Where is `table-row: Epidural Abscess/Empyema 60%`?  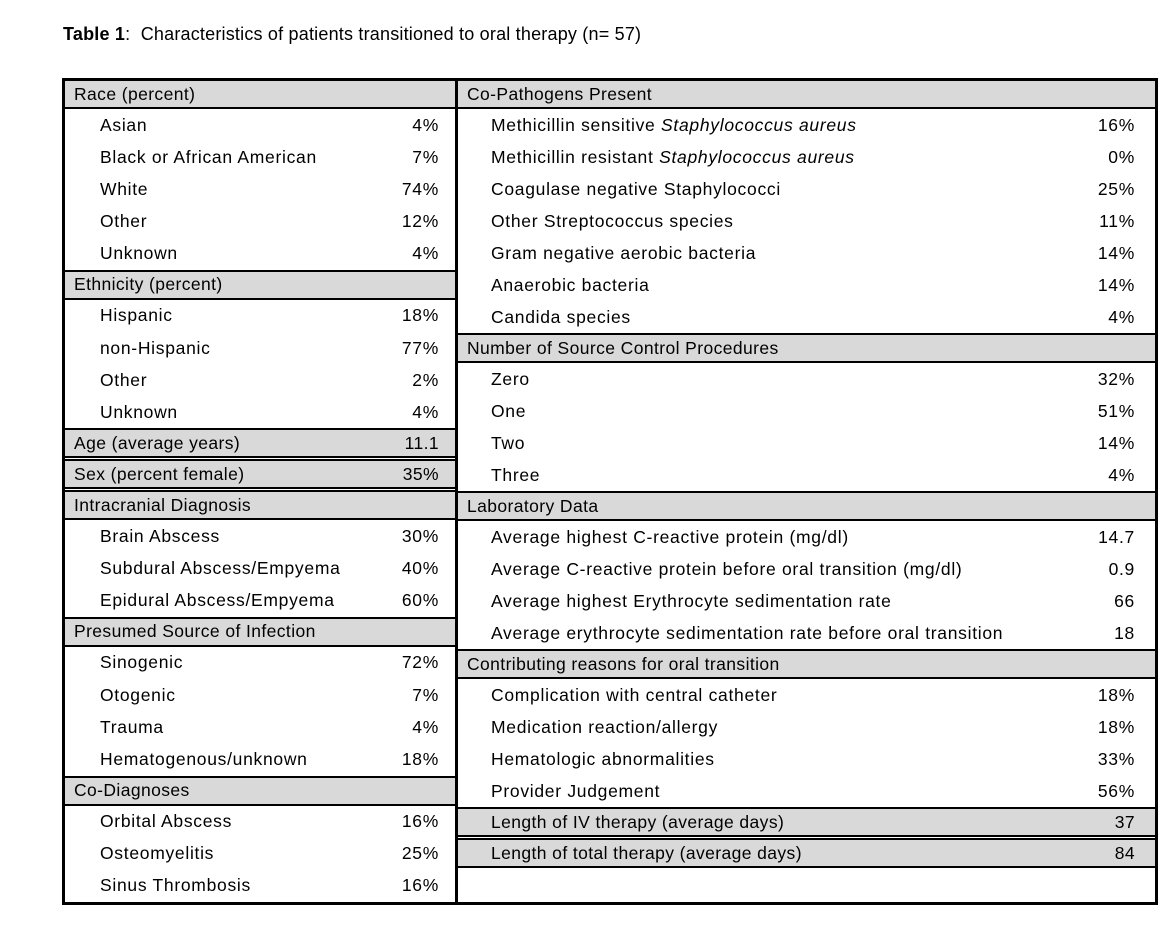
table-row: Epidural Abscess/Empyema 60% is located at coordinates (260, 601).